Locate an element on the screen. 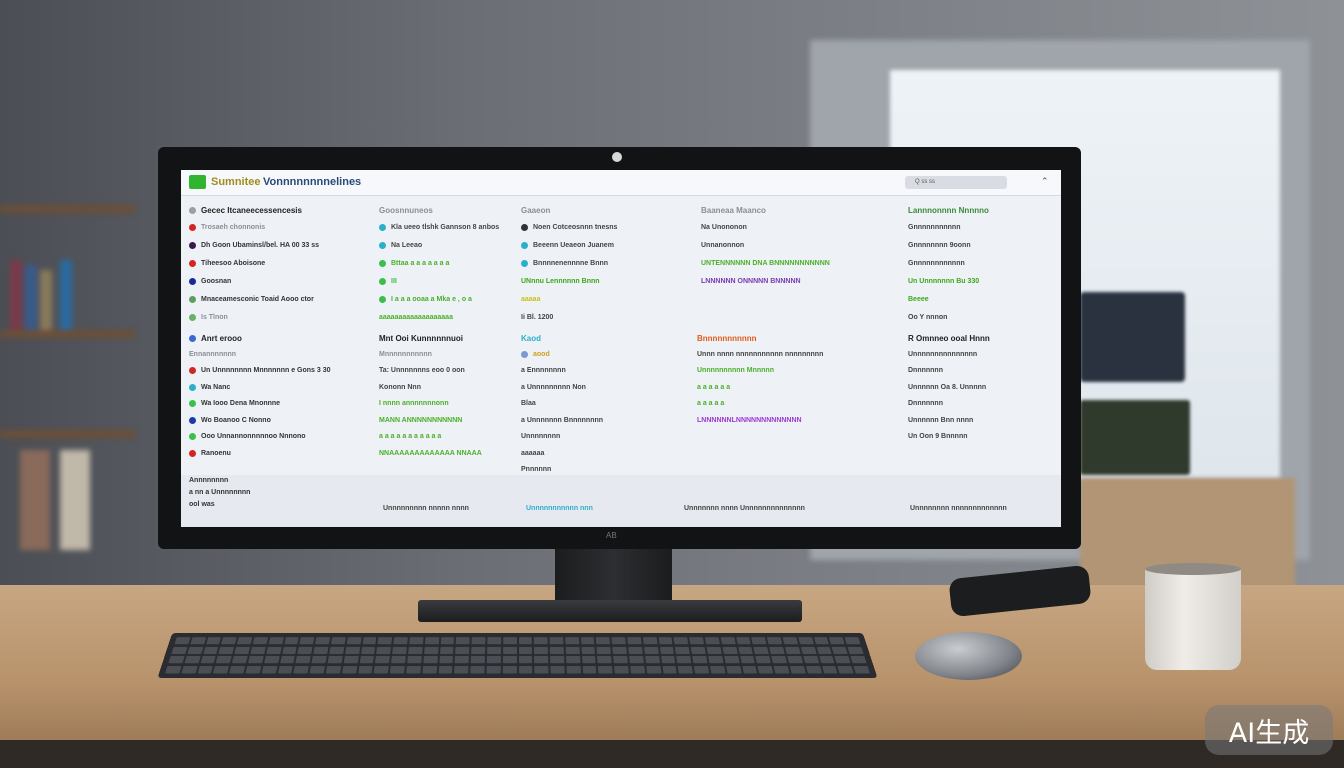 Image resolution: width=1344 pixels, height=768 pixels. list-item: Pnnnnnn is located at coordinates (536, 469).